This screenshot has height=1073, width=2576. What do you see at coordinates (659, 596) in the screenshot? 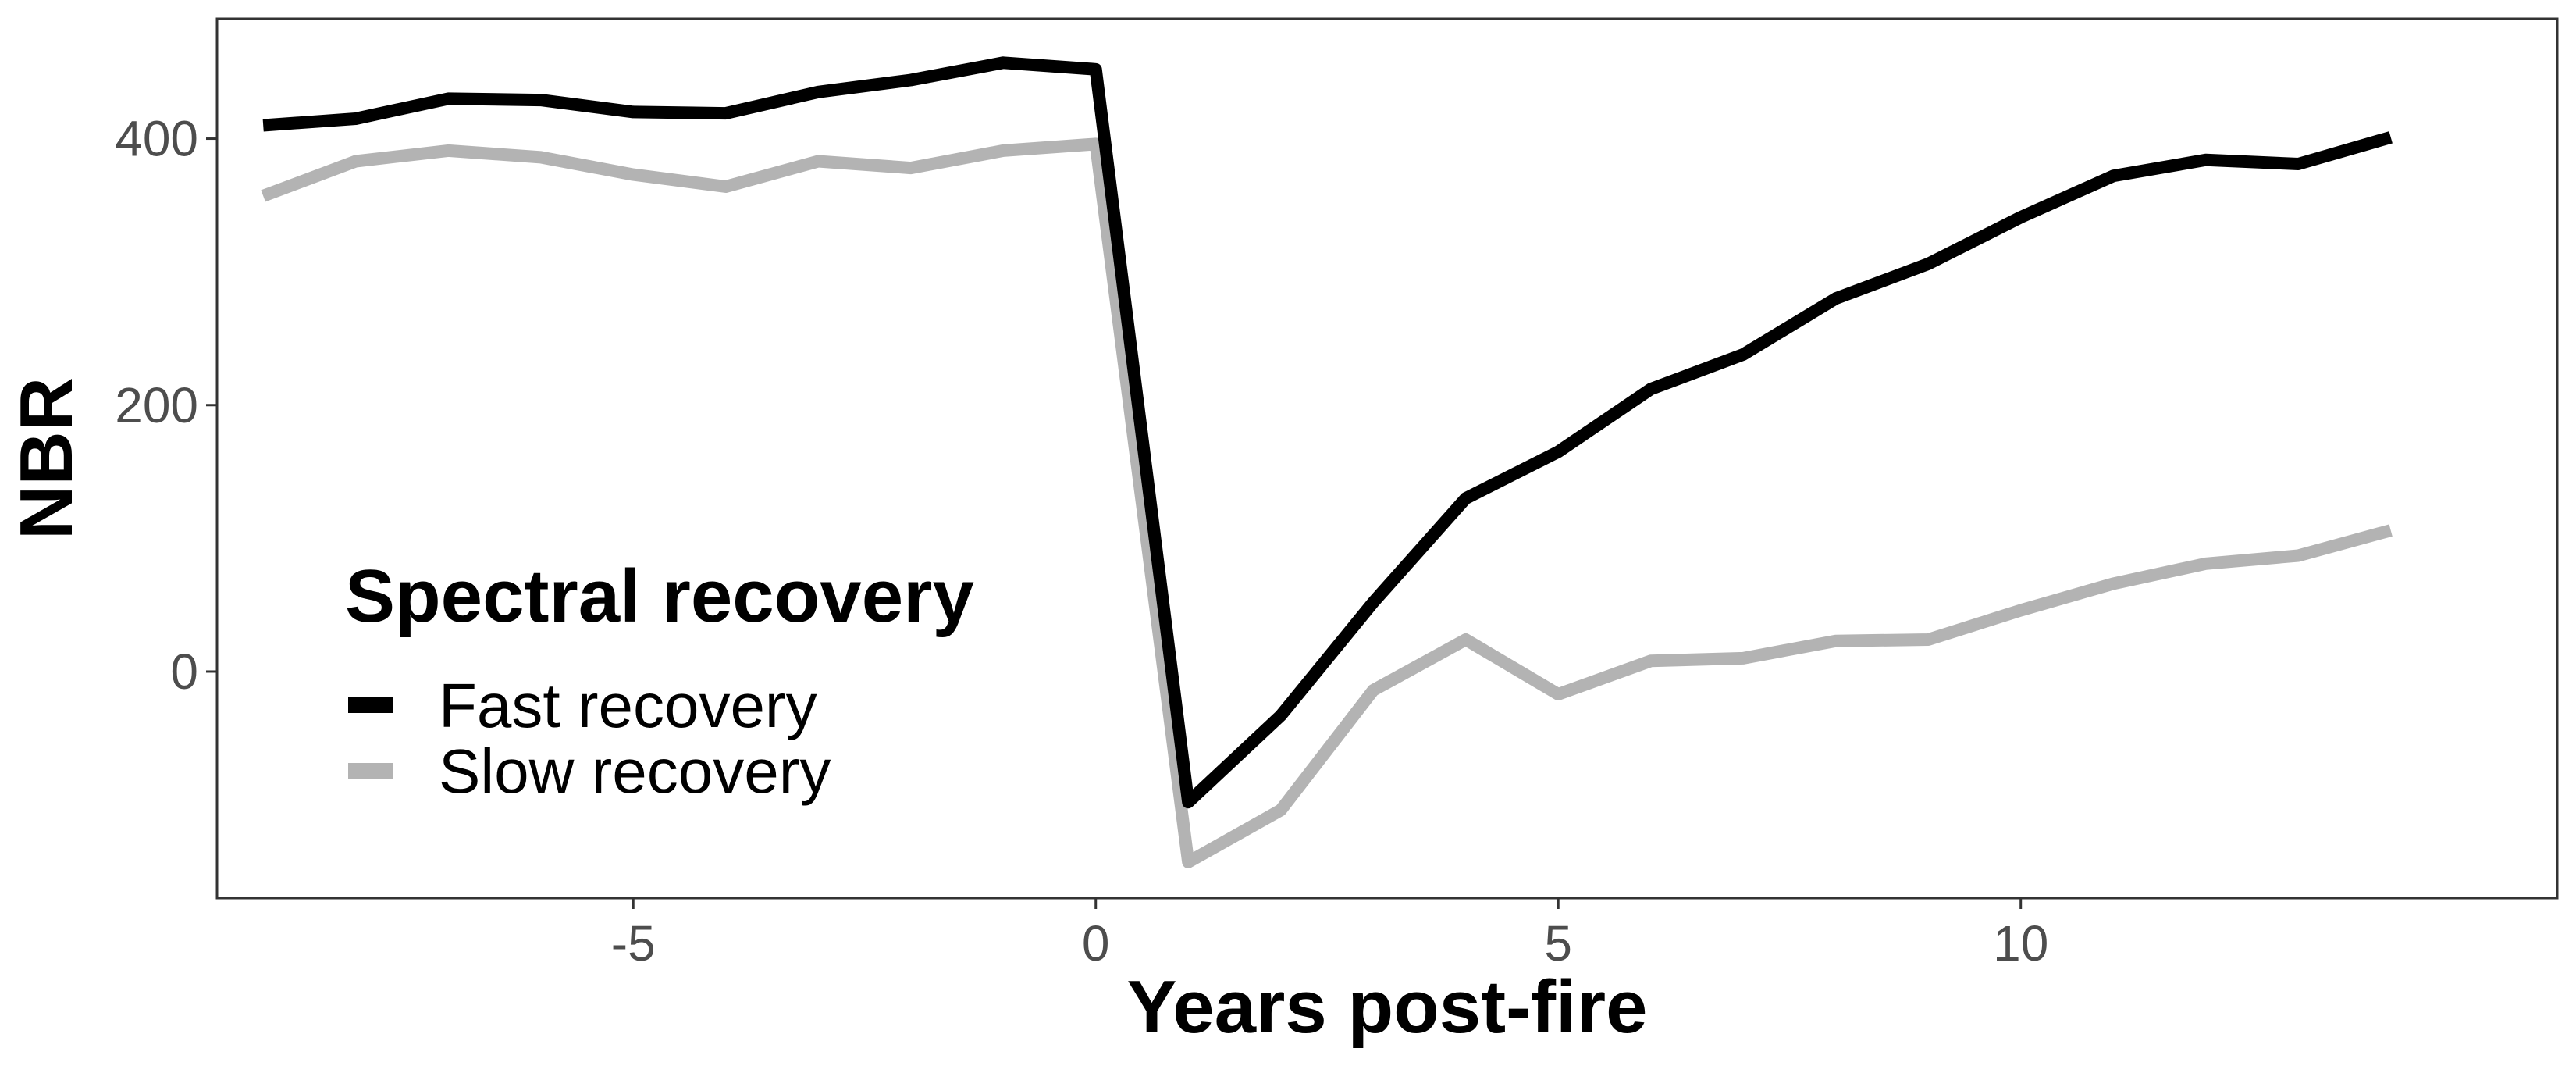
I see `legend-title: Spectral recovery` at bounding box center [659, 596].